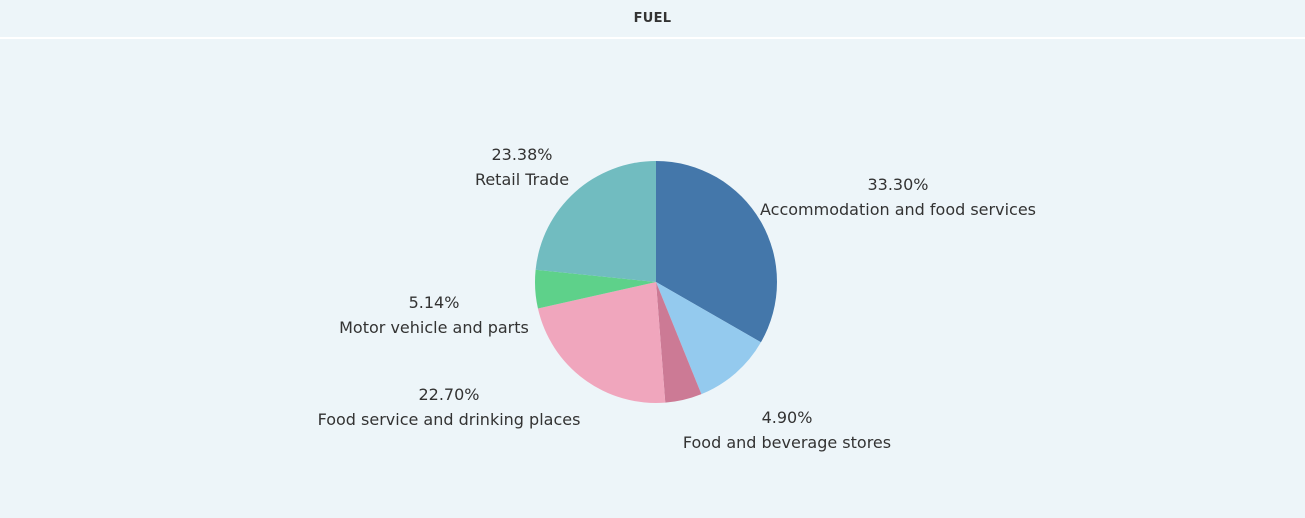 Image resolution: width=1305 pixels, height=518 pixels. What do you see at coordinates (521, 154) in the screenshot?
I see `slice-value-label: 23.38%` at bounding box center [521, 154].